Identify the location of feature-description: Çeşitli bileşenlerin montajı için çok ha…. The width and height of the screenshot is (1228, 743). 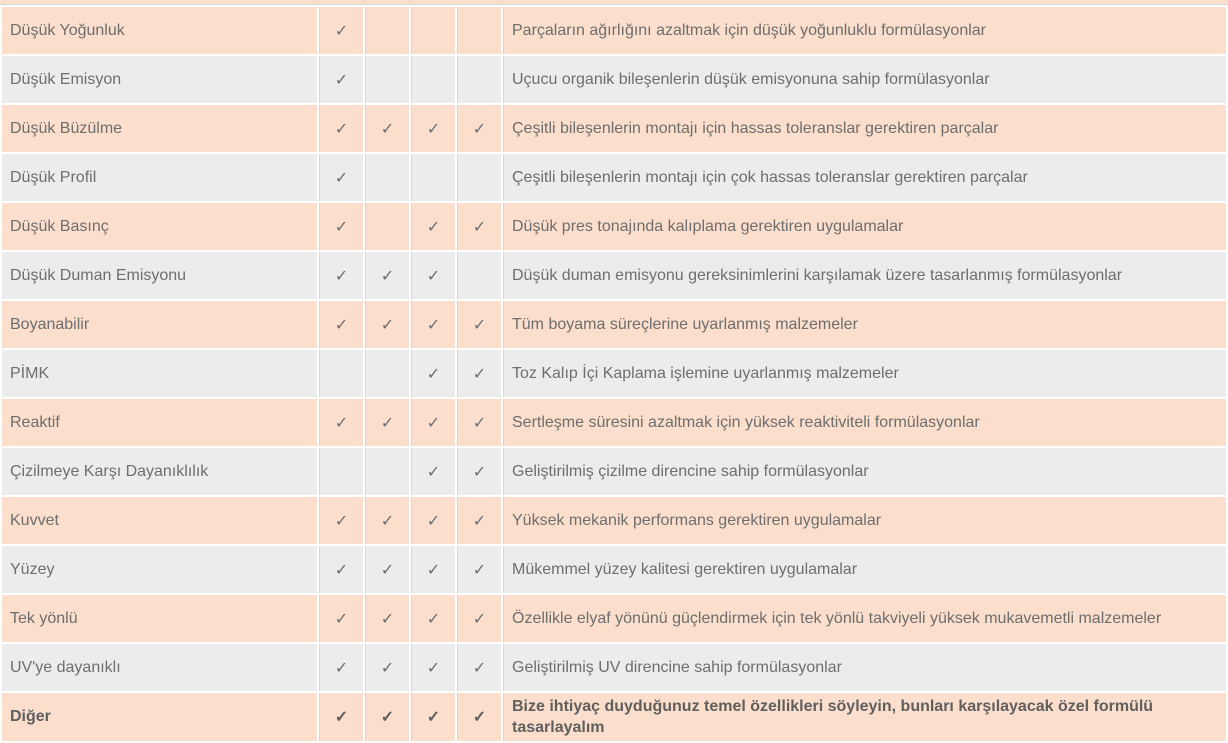
(864, 177).